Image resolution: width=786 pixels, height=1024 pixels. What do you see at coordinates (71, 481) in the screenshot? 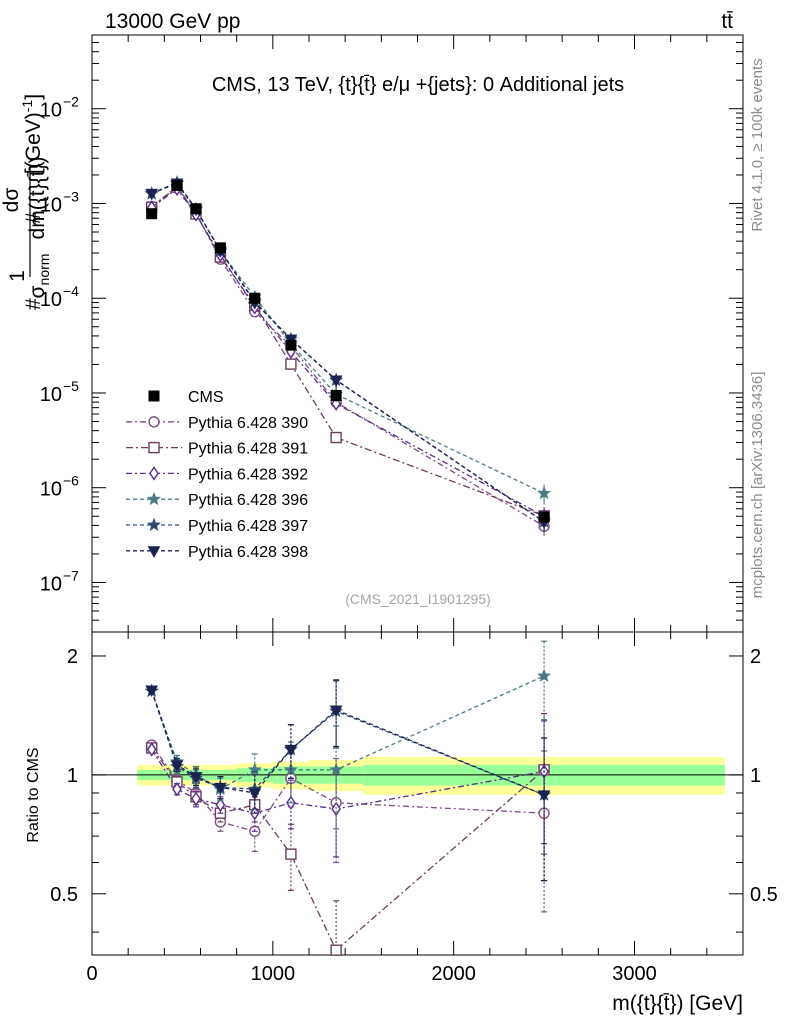
I see `y-tick-exponent: −6` at bounding box center [71, 481].